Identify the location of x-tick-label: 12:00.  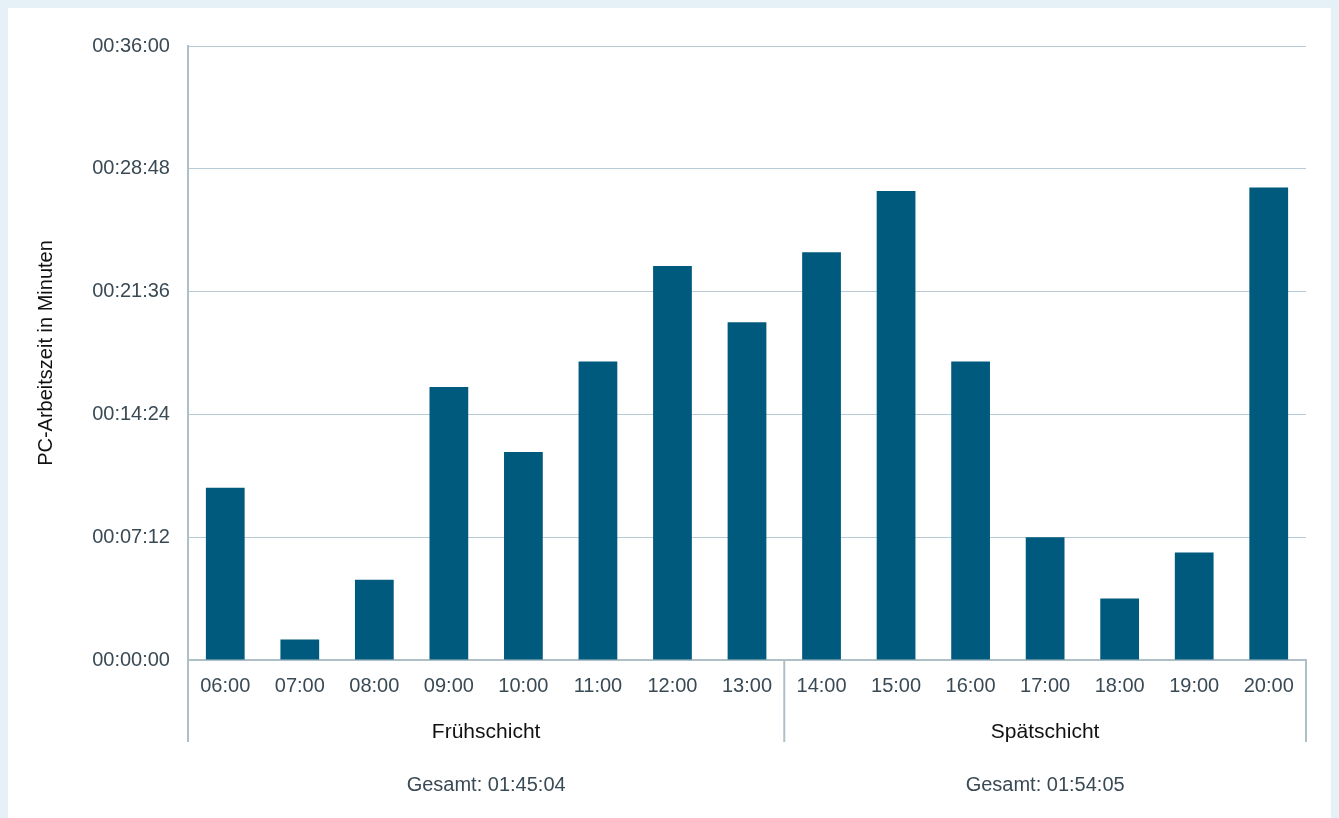
(672, 684).